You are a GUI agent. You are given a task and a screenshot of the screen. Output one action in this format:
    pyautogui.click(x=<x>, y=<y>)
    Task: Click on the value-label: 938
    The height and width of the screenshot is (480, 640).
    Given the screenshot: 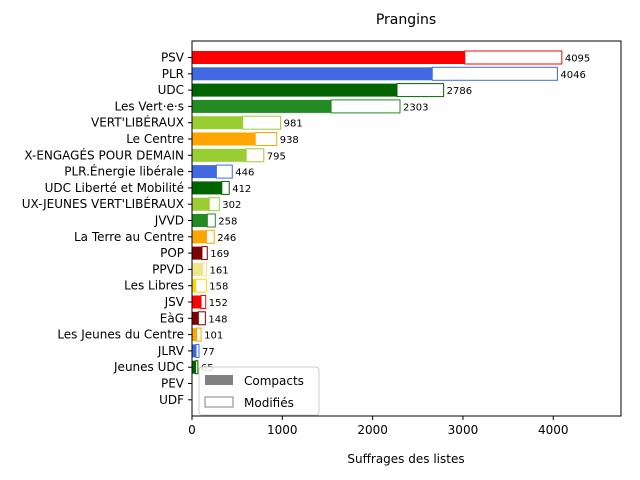 What is the action you would take?
    pyautogui.click(x=289, y=140)
    